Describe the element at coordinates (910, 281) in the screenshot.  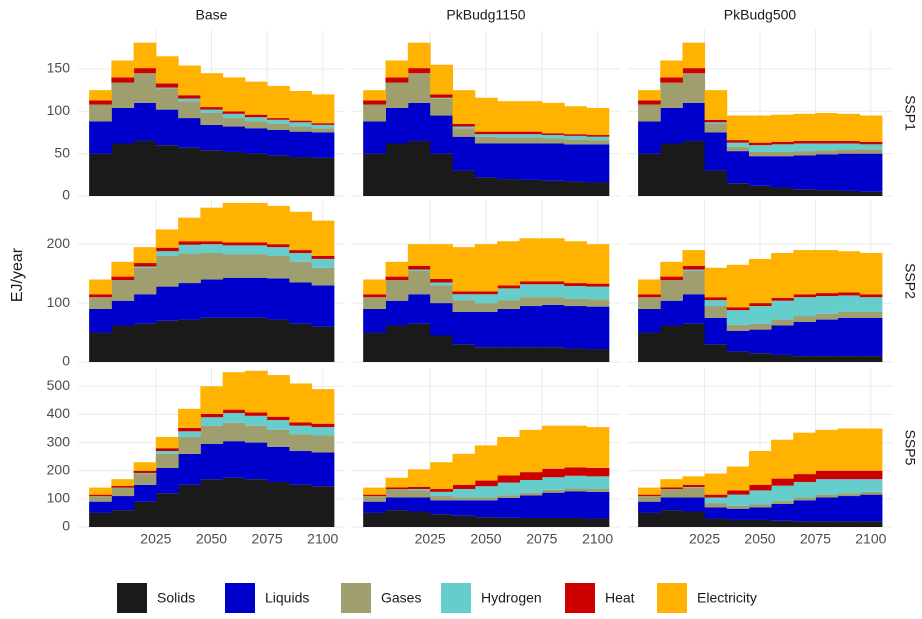
I see `row-label: SSP2` at that location.